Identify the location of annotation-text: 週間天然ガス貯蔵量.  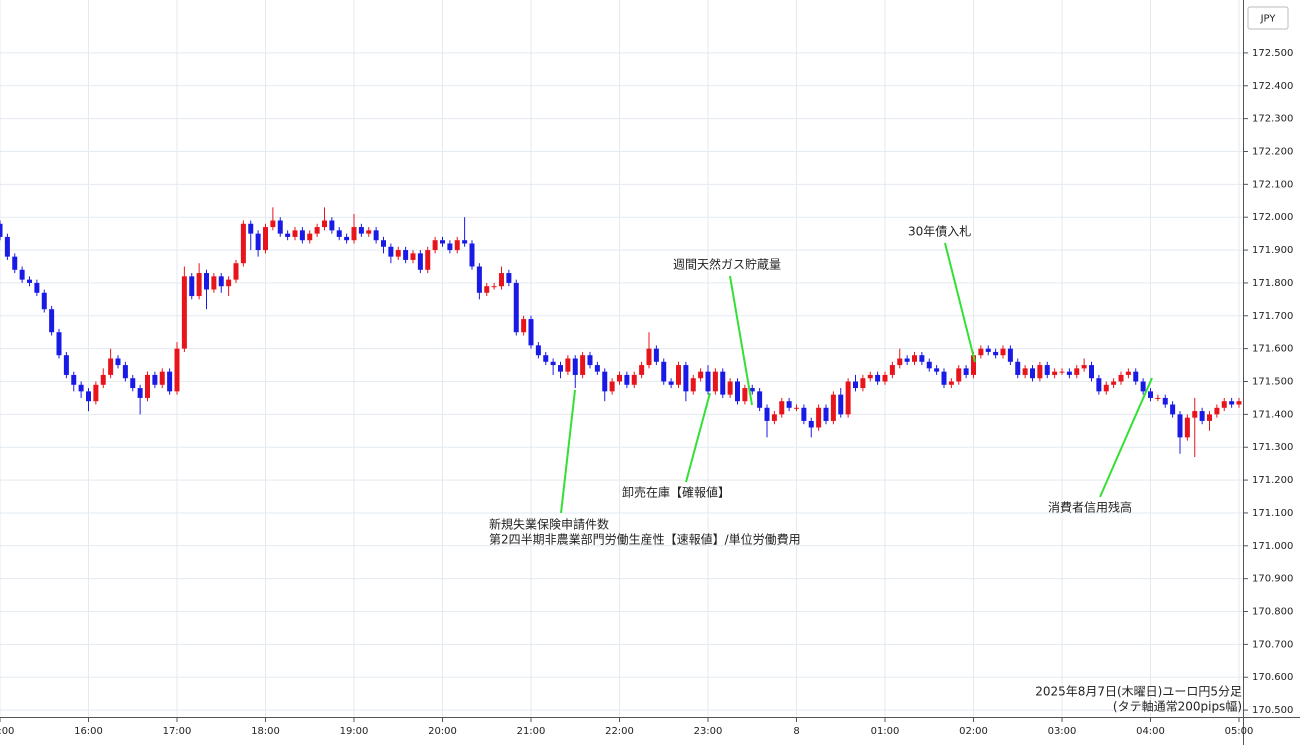
(727, 264).